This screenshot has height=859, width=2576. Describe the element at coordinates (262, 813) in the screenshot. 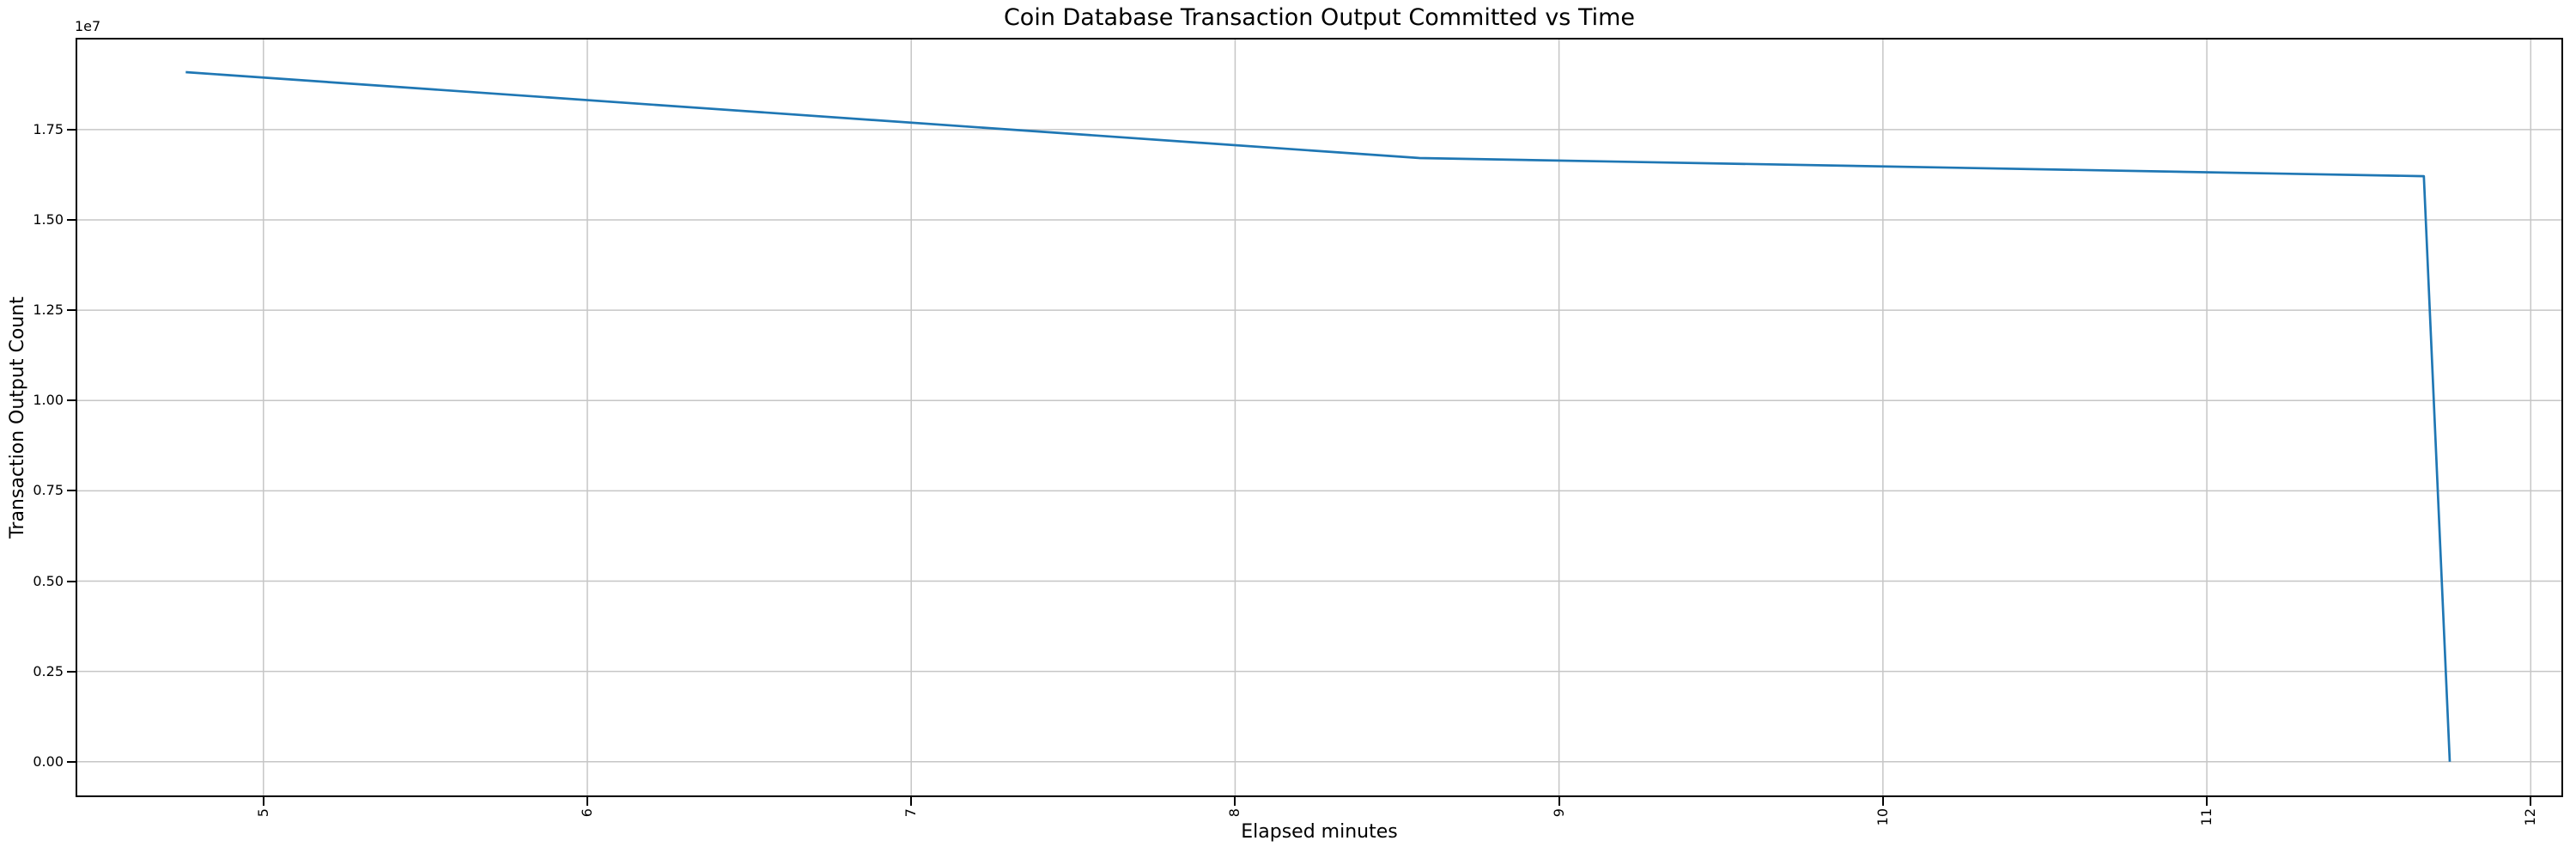

I see `x-tick-label: 5` at that location.